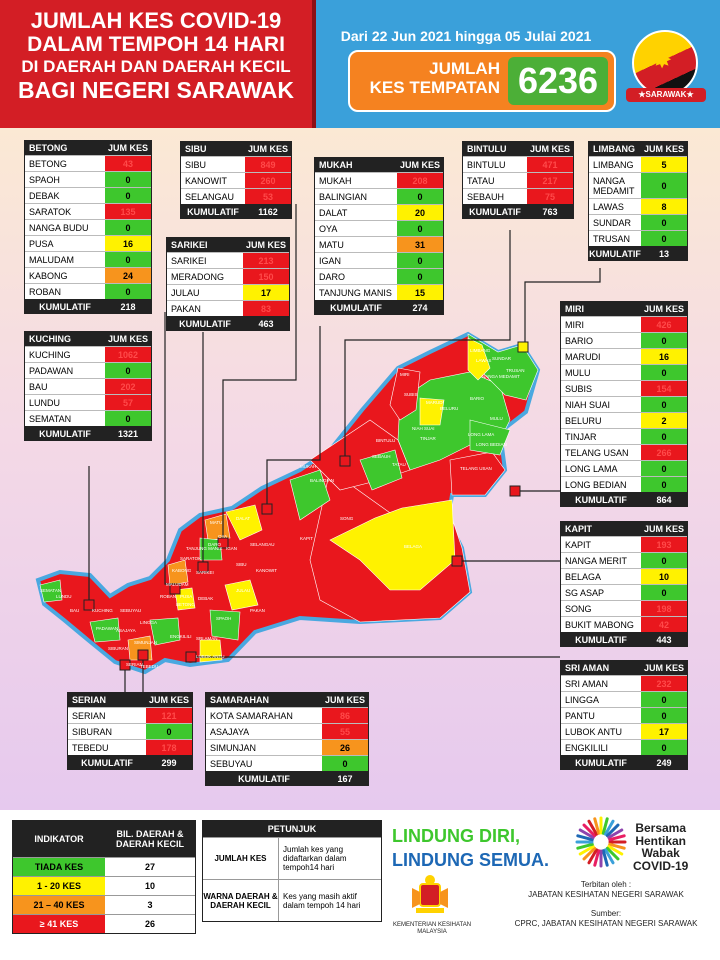 The width and height of the screenshot is (720, 960). I want to click on map-label: DEBAK, so click(205, 598).